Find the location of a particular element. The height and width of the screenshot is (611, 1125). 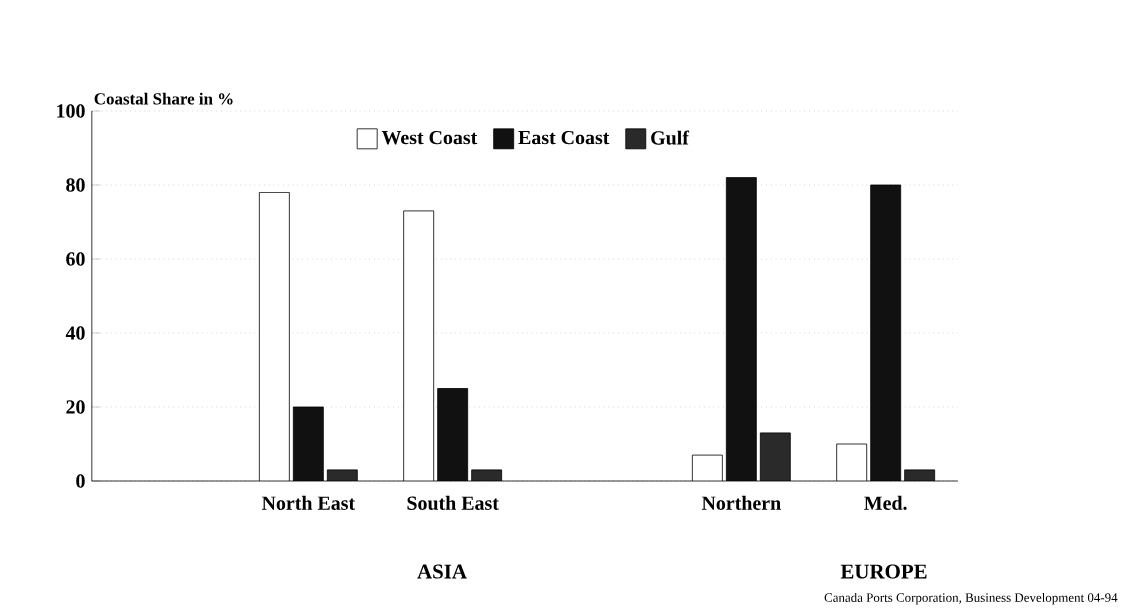

text: EUROPE is located at coordinates (883, 571).